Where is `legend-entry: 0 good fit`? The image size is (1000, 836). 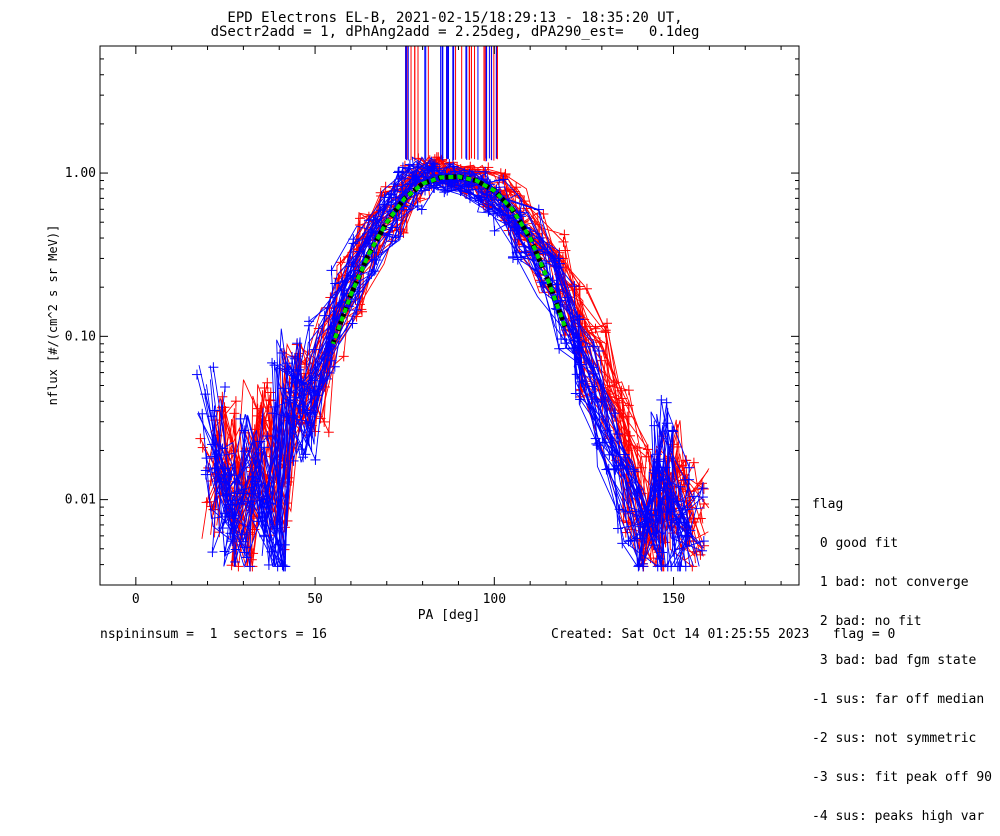 legend-entry: 0 good fit is located at coordinates (855, 543).